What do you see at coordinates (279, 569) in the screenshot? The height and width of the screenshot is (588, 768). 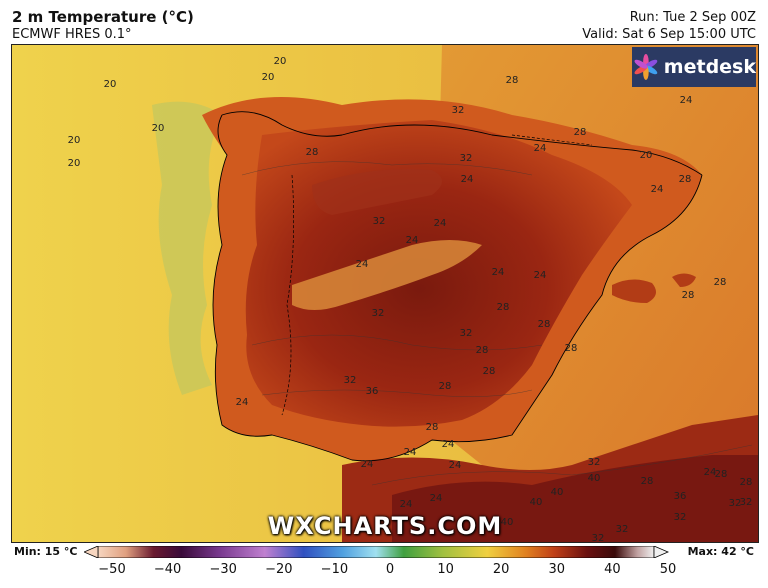 I see `colorbar-tick-label: −20` at bounding box center [279, 569].